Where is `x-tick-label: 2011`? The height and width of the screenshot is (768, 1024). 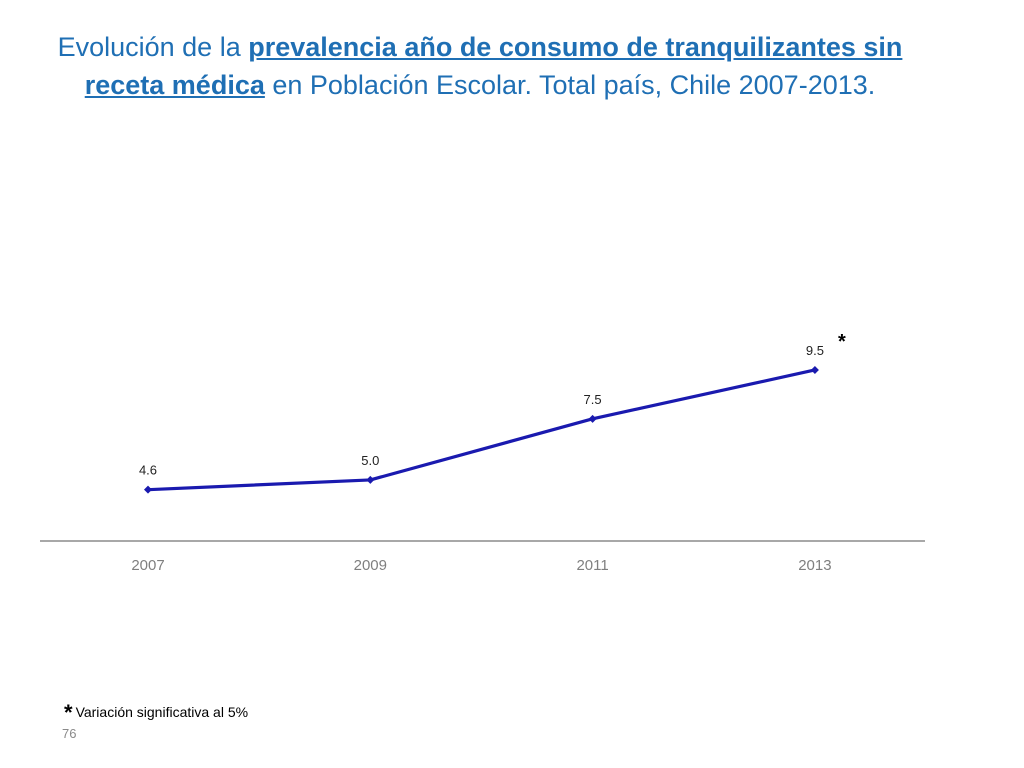
x-tick-label: 2011 is located at coordinates (592, 565).